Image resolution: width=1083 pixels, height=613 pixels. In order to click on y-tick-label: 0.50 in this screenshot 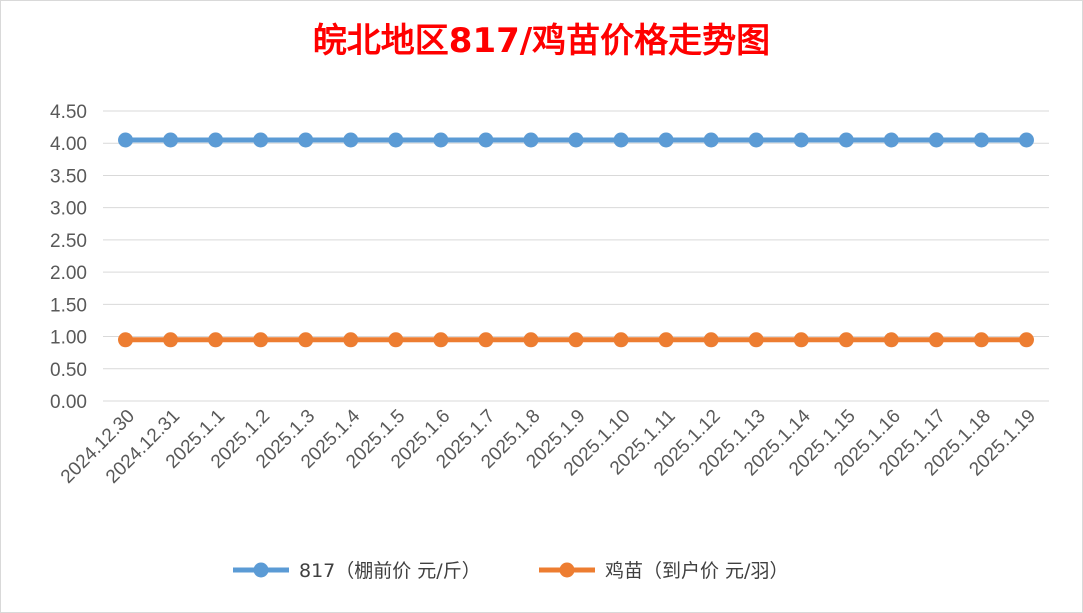, I will do `click(68, 370)`.